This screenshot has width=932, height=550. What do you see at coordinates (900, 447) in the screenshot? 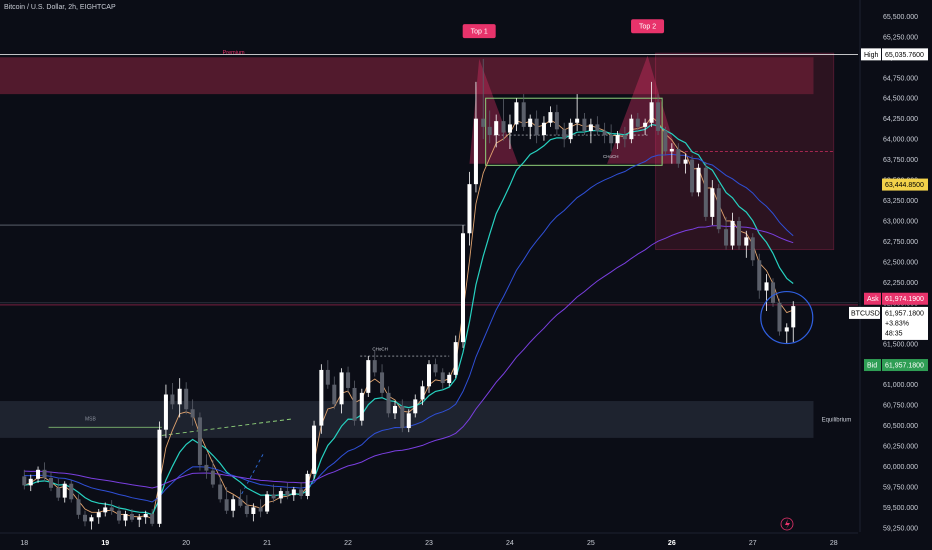
I see `y-tick-label: 60,250.000` at bounding box center [900, 447].